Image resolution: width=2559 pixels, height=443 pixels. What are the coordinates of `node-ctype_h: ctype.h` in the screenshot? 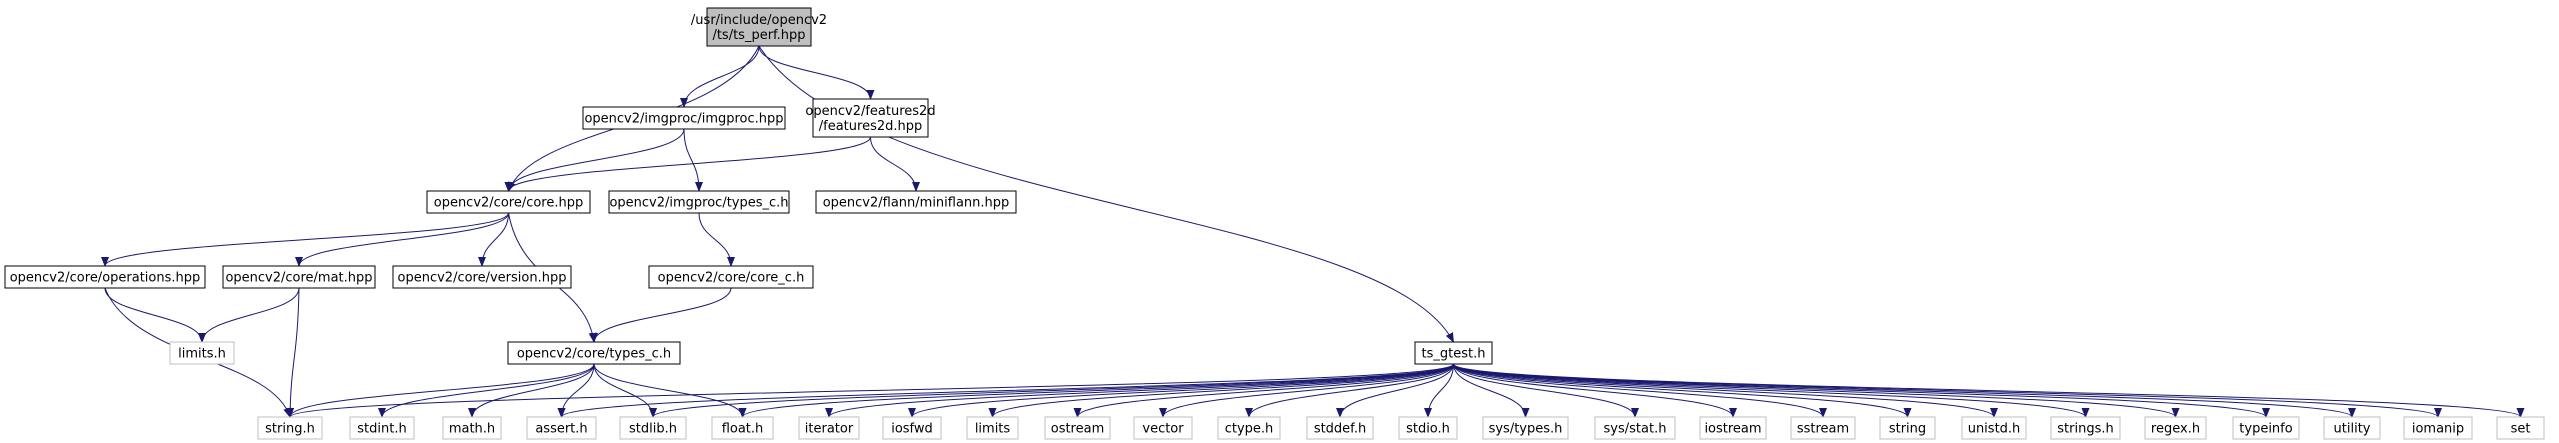 It's located at (1249, 428).